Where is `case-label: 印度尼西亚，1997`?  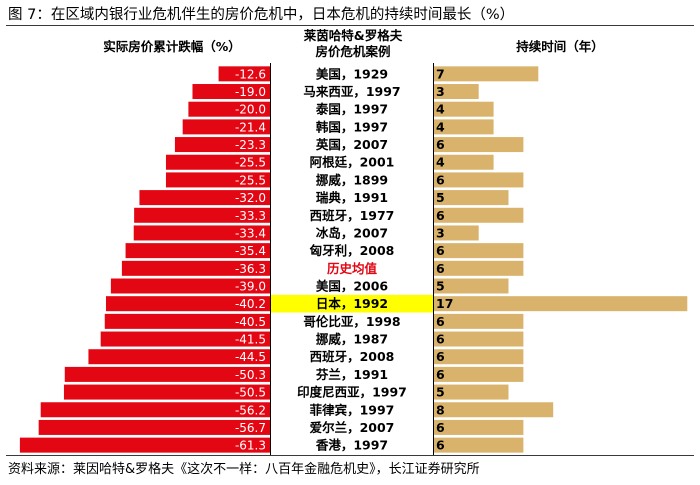 case-label: 印度尼西亚，1997 is located at coordinates (352, 392).